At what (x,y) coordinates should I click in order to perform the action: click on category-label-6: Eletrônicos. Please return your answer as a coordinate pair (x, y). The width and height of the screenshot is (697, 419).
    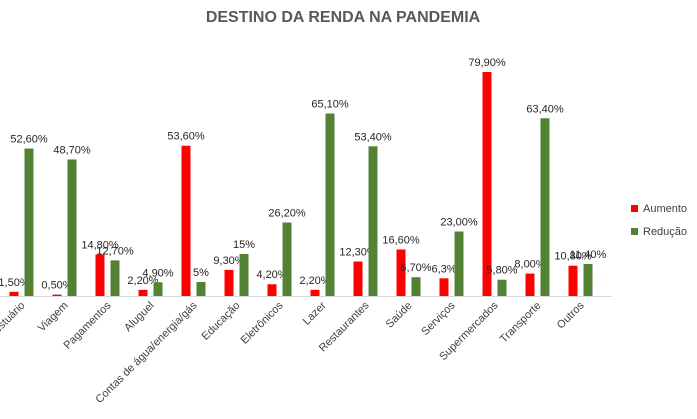
    Looking at the image, I should click on (262, 322).